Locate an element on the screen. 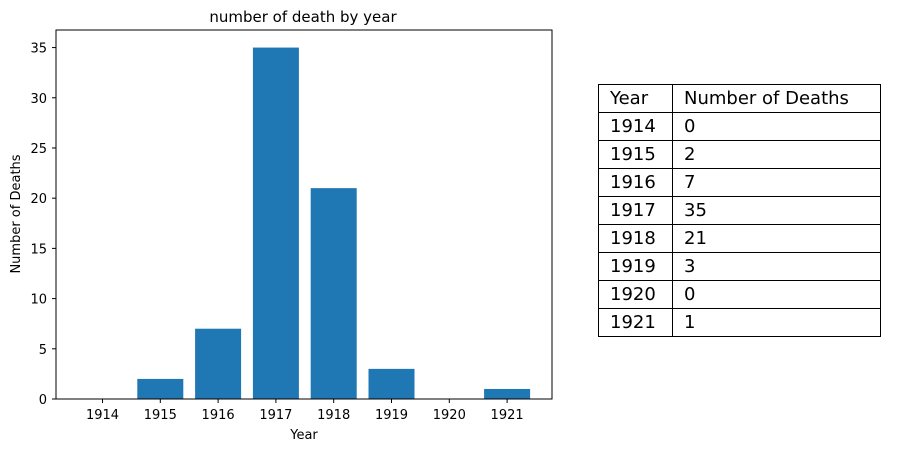  y-tick-label: 0 is located at coordinates (43, 400).